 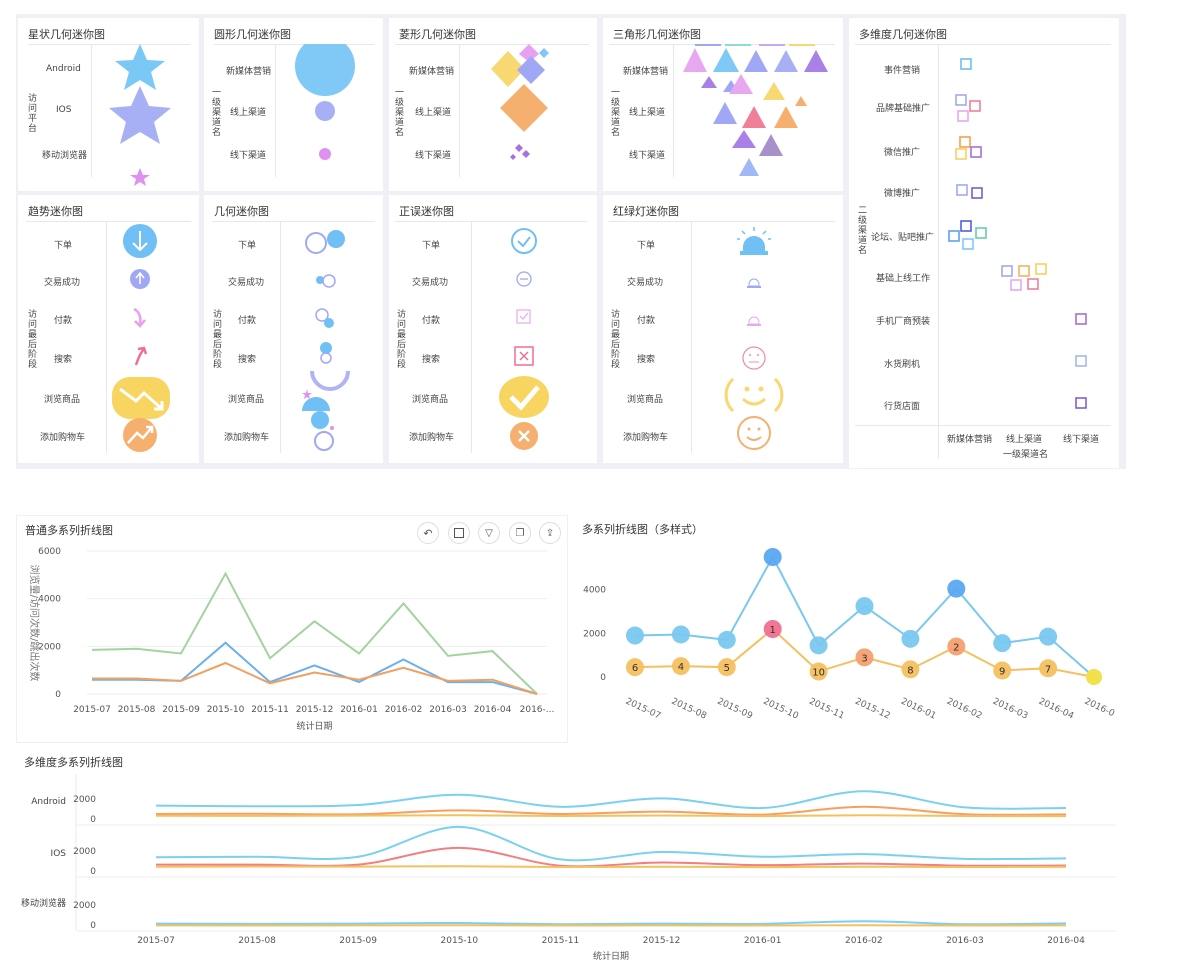 I want to click on trend-panel: 趋势迷你图 访问最后阶段 下单 交易成功 付款 搜索 浏览商品 添加购物车, so click(x=108, y=329).